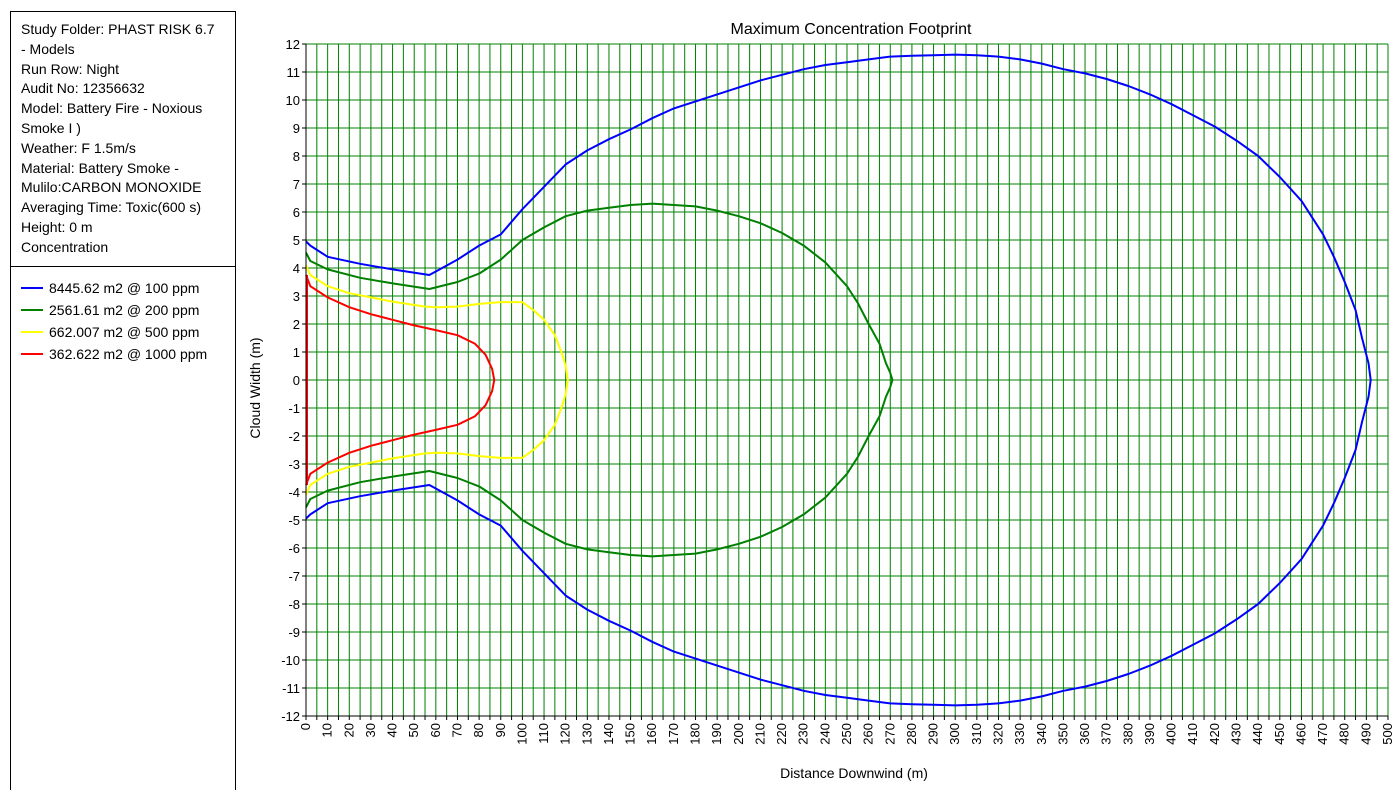 This screenshot has height=790, width=1398. What do you see at coordinates (1322, 734) in the screenshot?
I see `x-tick-label: 470` at bounding box center [1322, 734].